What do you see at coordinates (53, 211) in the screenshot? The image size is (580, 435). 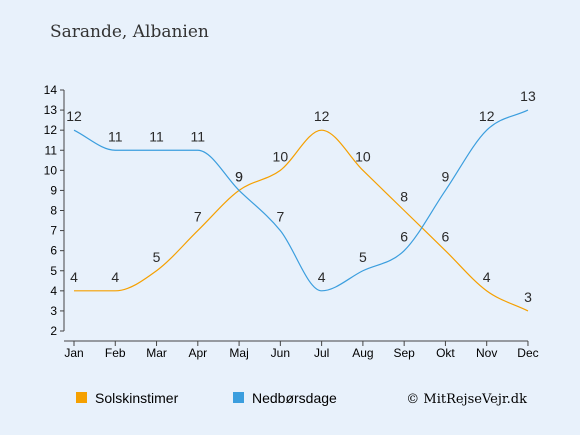 I see `y-tick-label: 8` at bounding box center [53, 211].